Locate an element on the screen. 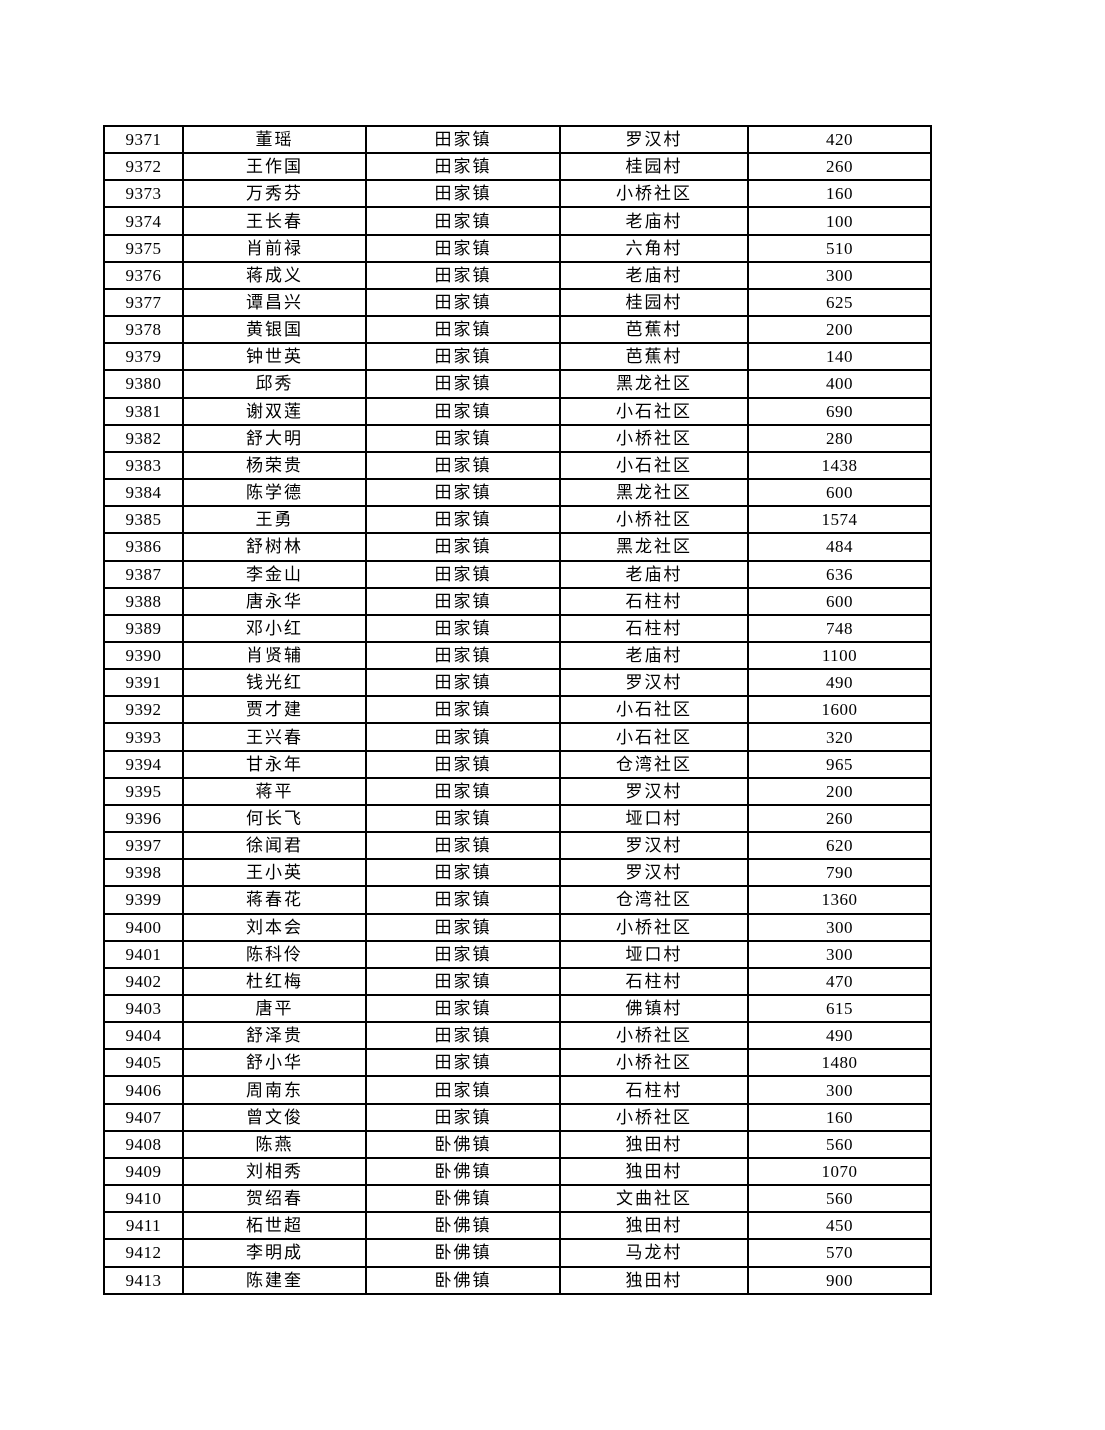 This screenshot has height=1430, width=1105. cell-amount: 510 is located at coordinates (839, 248).